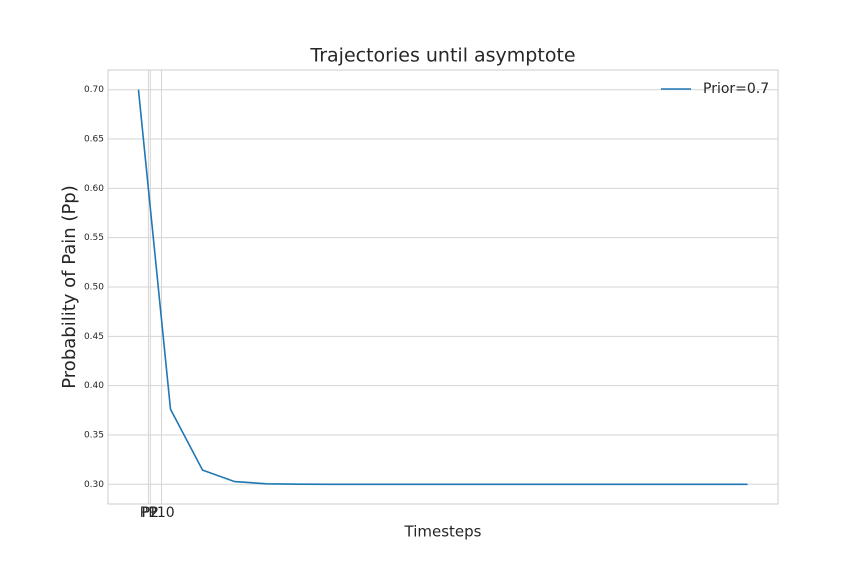 Image resolution: width=864 pixels, height=576 pixels. What do you see at coordinates (69, 286) in the screenshot?
I see `y-axis-label: Probability of Pain (Pp)` at bounding box center [69, 286].